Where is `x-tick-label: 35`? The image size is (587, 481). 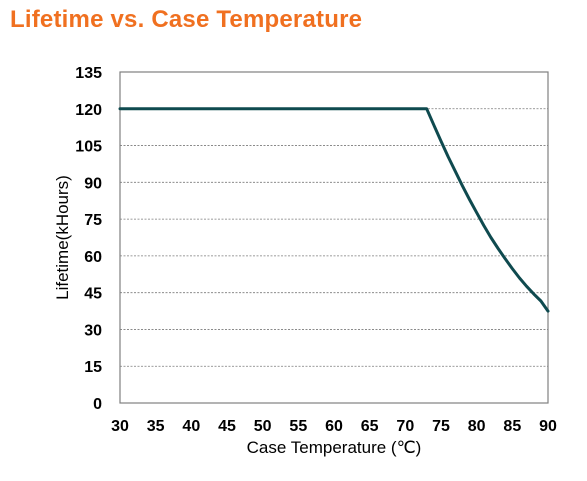
x-tick-label: 35 is located at coordinates (156, 426).